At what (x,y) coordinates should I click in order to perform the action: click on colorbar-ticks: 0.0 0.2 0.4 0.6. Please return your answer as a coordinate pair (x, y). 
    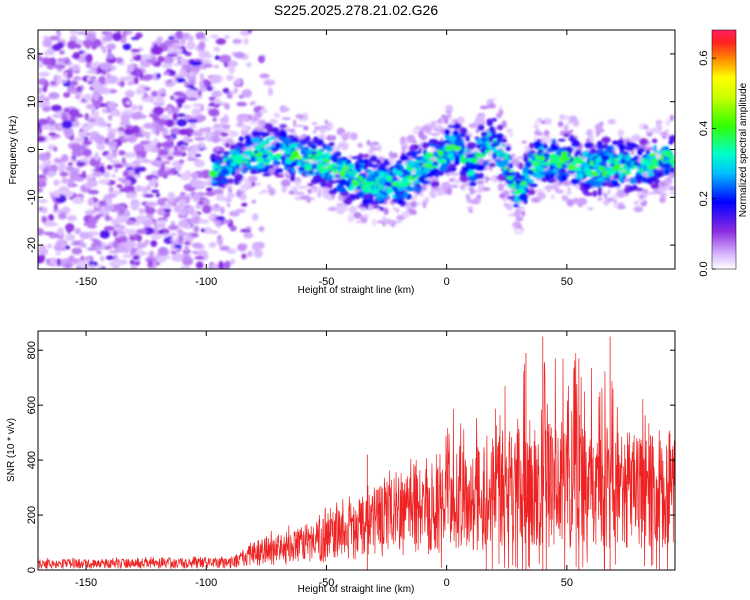
    Looking at the image, I should click on (707, 163).